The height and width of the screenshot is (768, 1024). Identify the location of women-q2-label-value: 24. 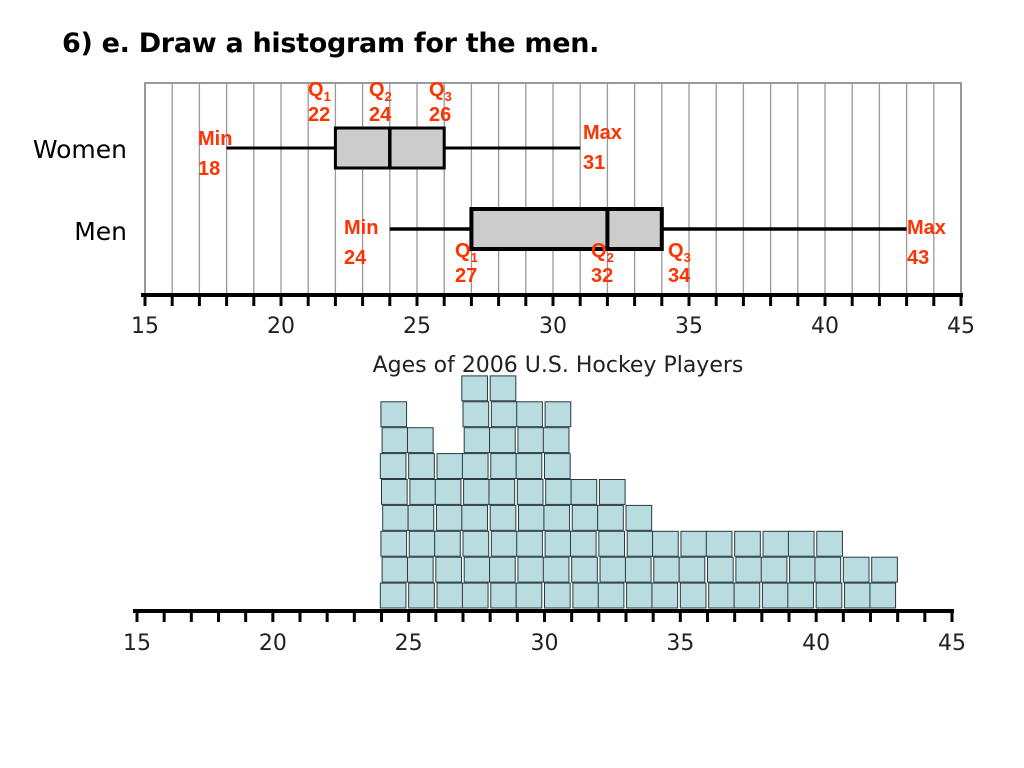
(380, 115).